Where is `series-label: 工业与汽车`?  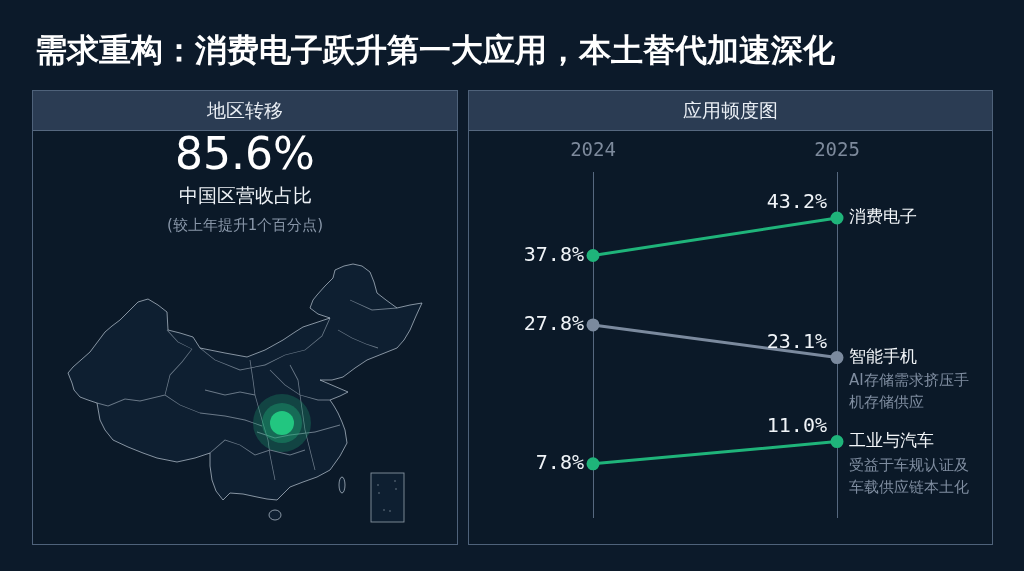 series-label: 工业与汽车 is located at coordinates (891, 440).